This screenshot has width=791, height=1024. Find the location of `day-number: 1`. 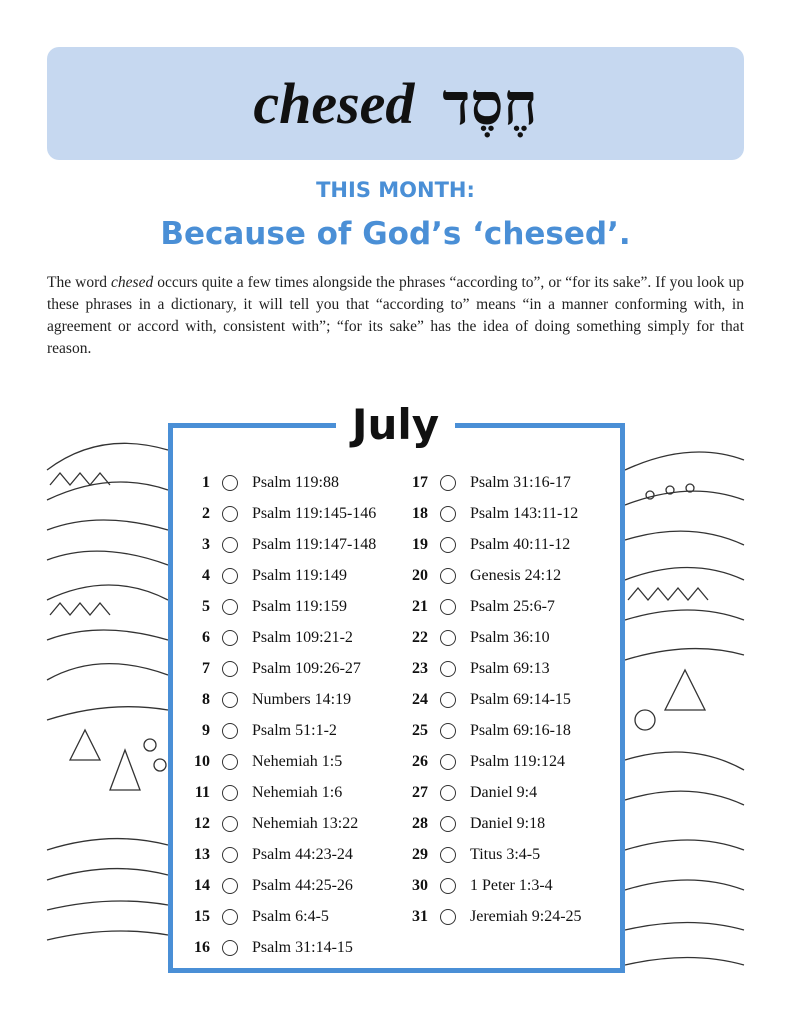

day-number: 1 is located at coordinates (206, 482).